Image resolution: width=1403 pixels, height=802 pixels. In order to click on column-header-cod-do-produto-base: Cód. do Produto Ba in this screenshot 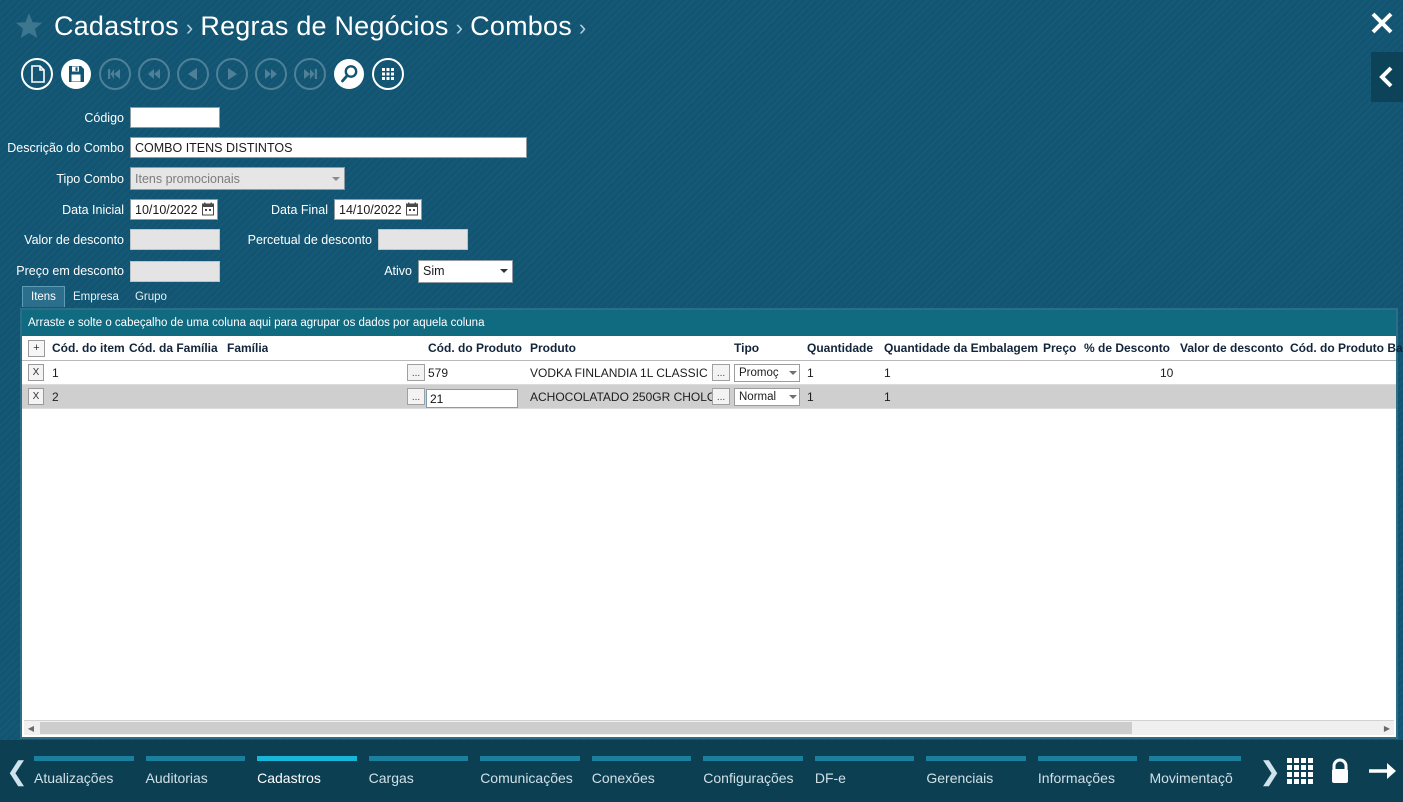, I will do `click(1346, 348)`.